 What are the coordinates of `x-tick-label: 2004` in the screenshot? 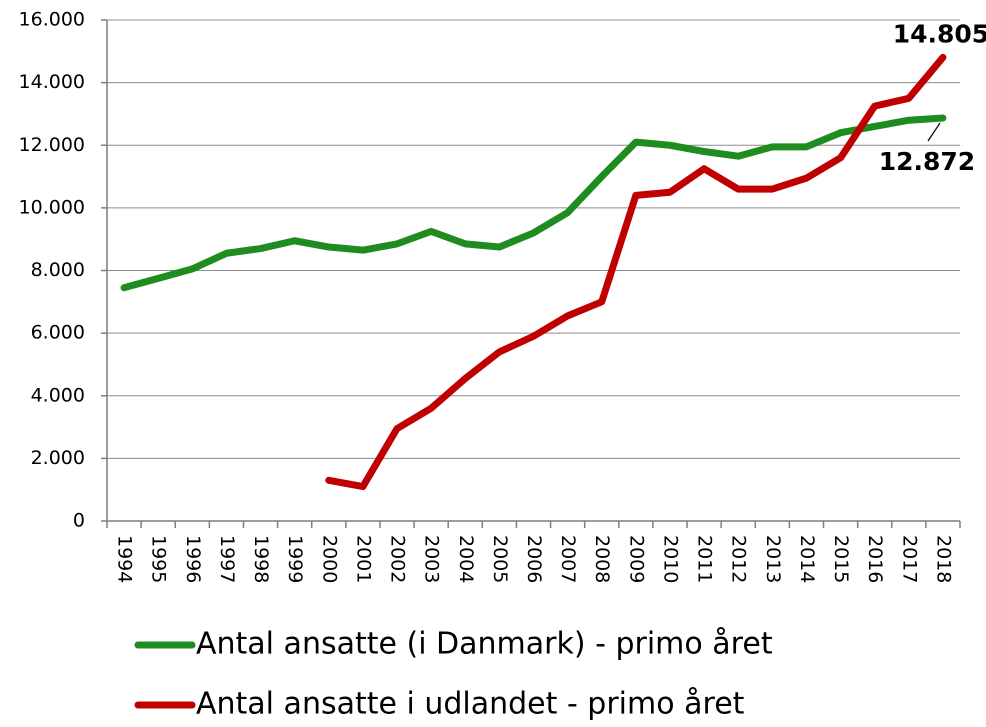 It's located at (466, 559).